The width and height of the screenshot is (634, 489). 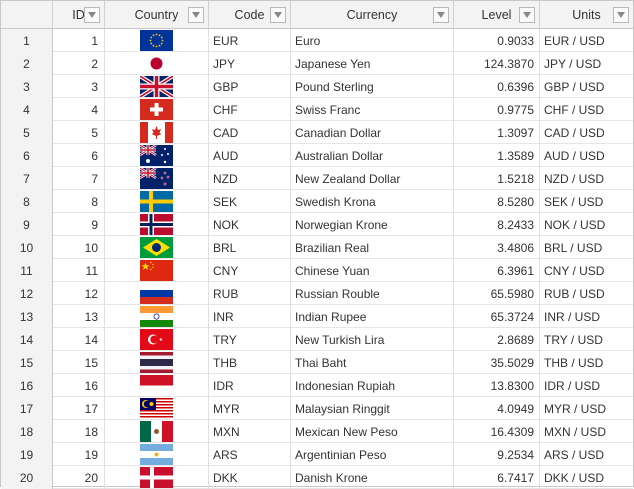 What do you see at coordinates (317, 109) in the screenshot?
I see `table-row: 4 4 CHF Swiss Franc 0.9775 CHF / USD` at bounding box center [317, 109].